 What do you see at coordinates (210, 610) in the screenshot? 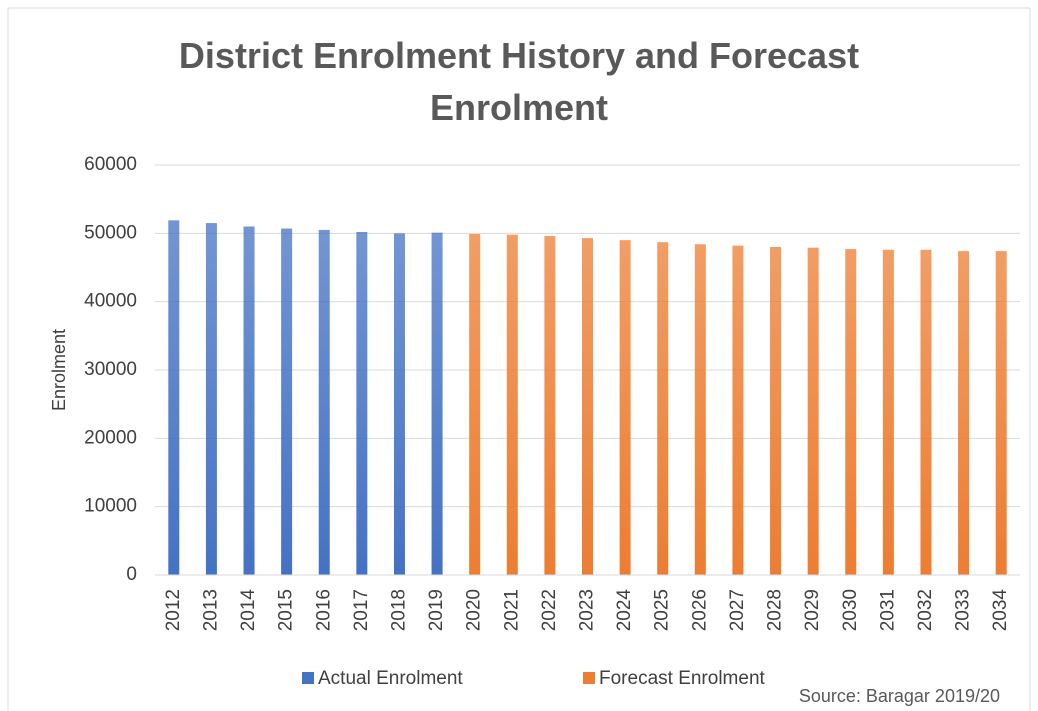
I see `x-tick-label: 2013` at bounding box center [210, 610].